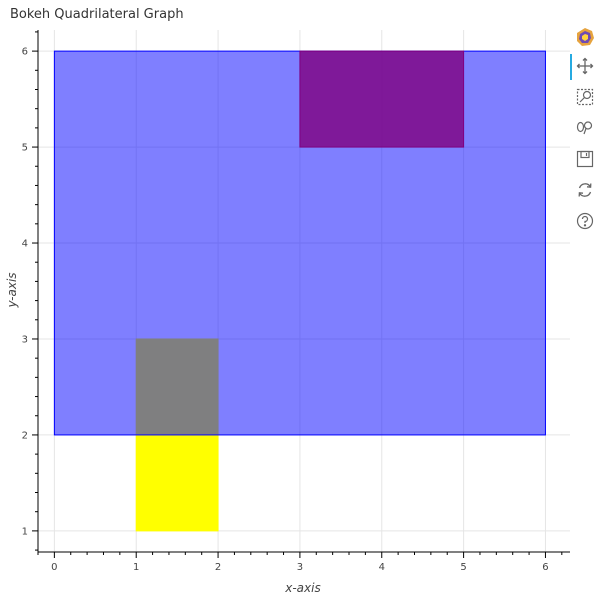 Image resolution: width=602 pixels, height=599 pixels. I want to click on chart-title: Bokeh Quadrilateral Graph, so click(97, 14).